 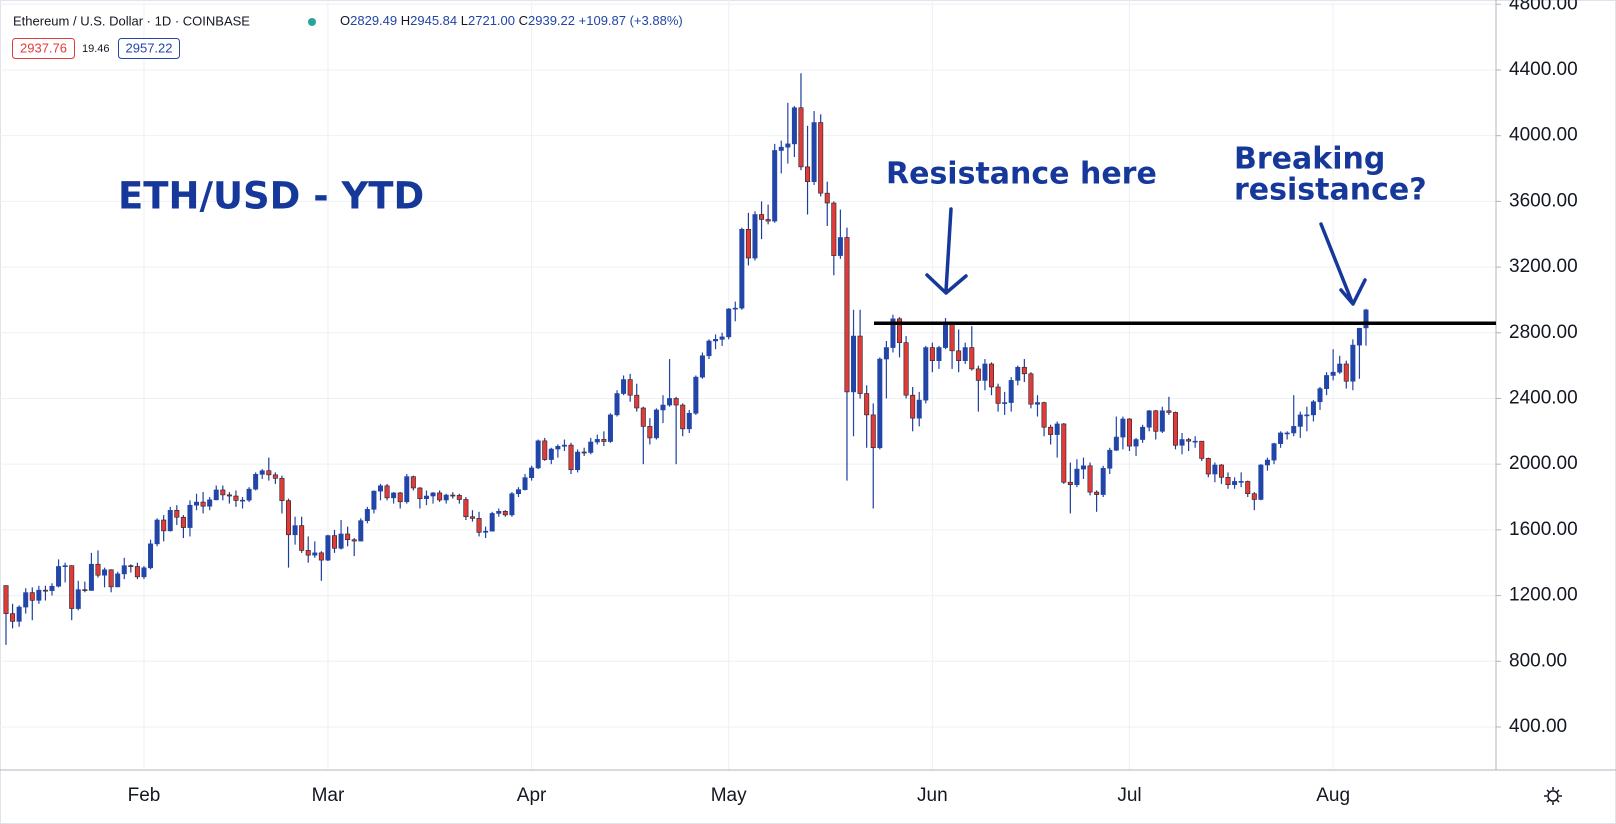 What do you see at coordinates (932, 795) in the screenshot?
I see `x-tick-label: Jun` at bounding box center [932, 795].